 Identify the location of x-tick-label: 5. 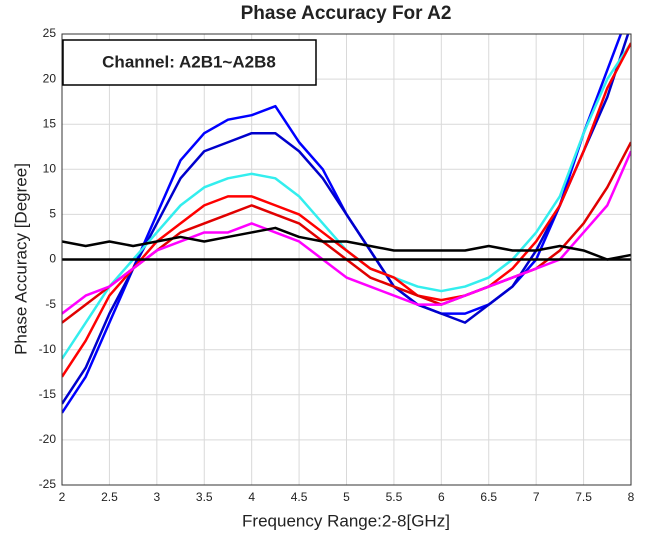
(346, 497).